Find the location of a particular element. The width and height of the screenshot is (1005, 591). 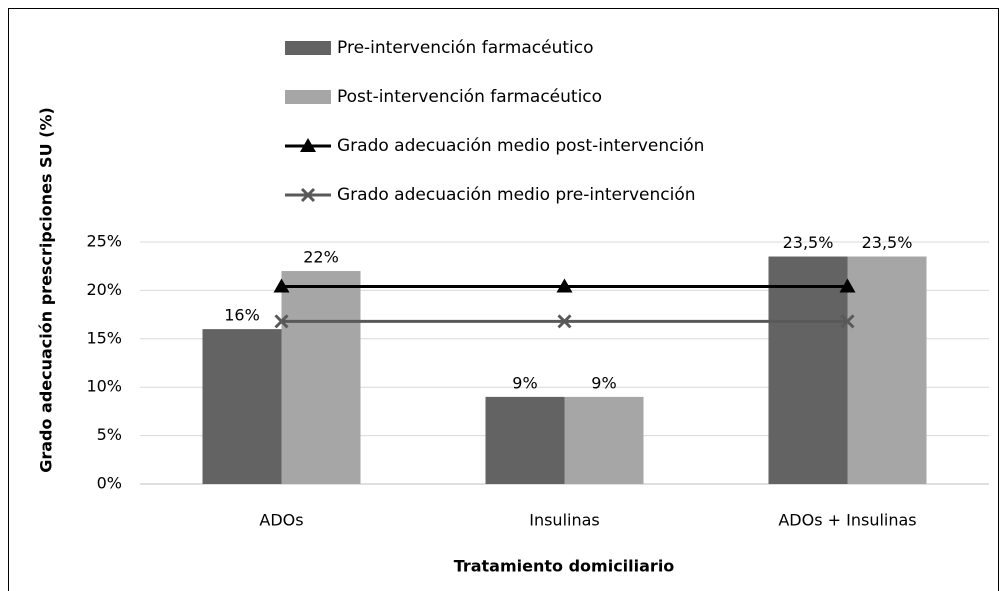

y-tick-label: 15% is located at coordinates (104, 337).